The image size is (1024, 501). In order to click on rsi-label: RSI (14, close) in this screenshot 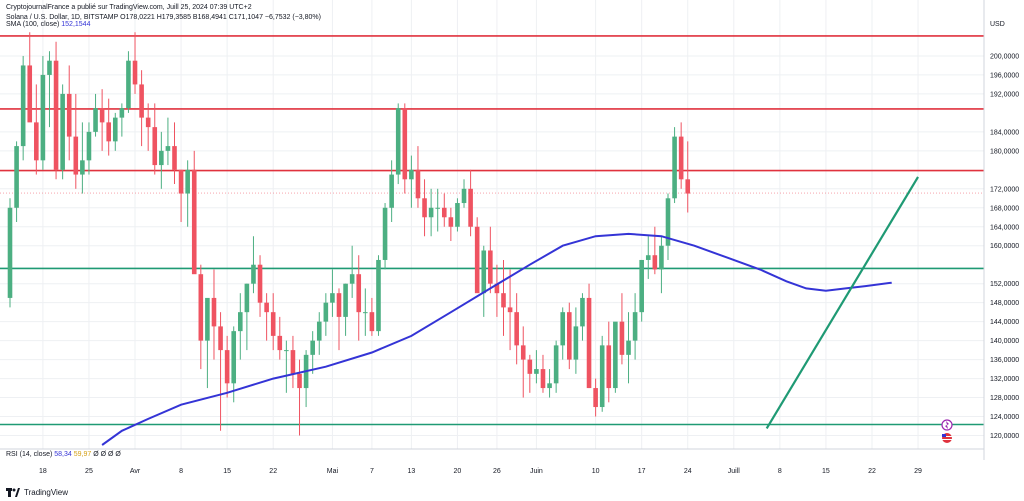, I will do `click(29, 454)`.